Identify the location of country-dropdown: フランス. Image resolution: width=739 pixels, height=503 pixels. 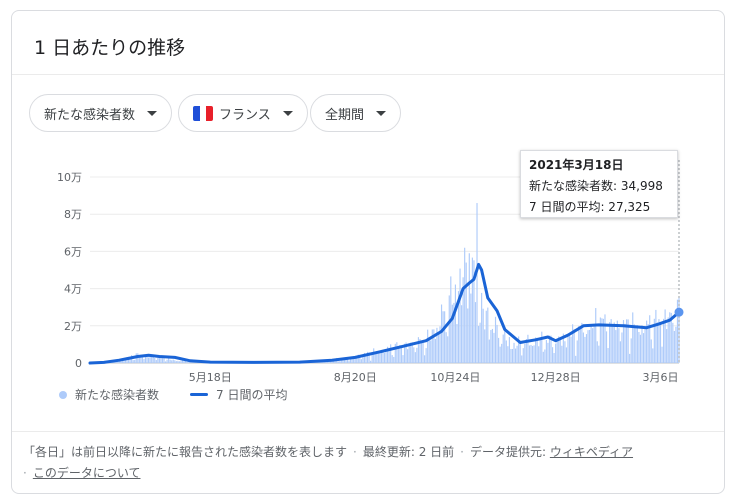
(243, 113).